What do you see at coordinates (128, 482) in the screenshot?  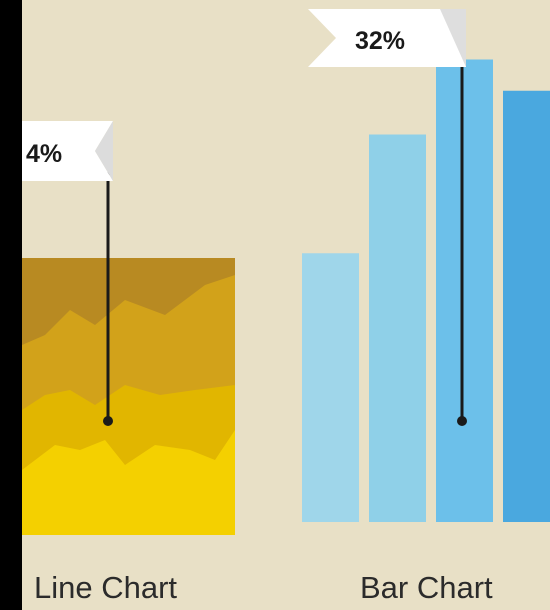 I see `area-layer-bottom` at bounding box center [128, 482].